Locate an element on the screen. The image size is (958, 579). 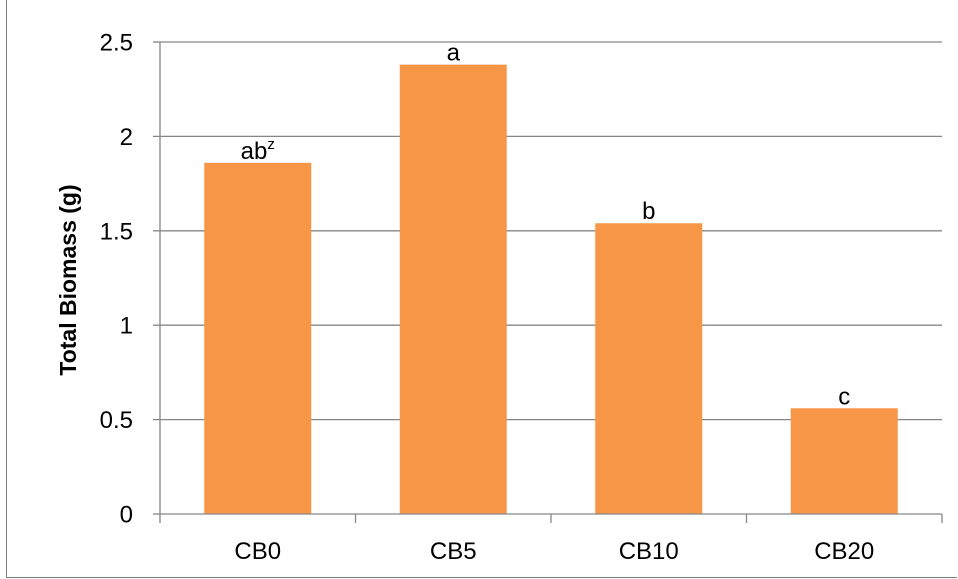
y-tick-labels: 0 0.5 1 1.5 2 2.5 is located at coordinates (116, 279).